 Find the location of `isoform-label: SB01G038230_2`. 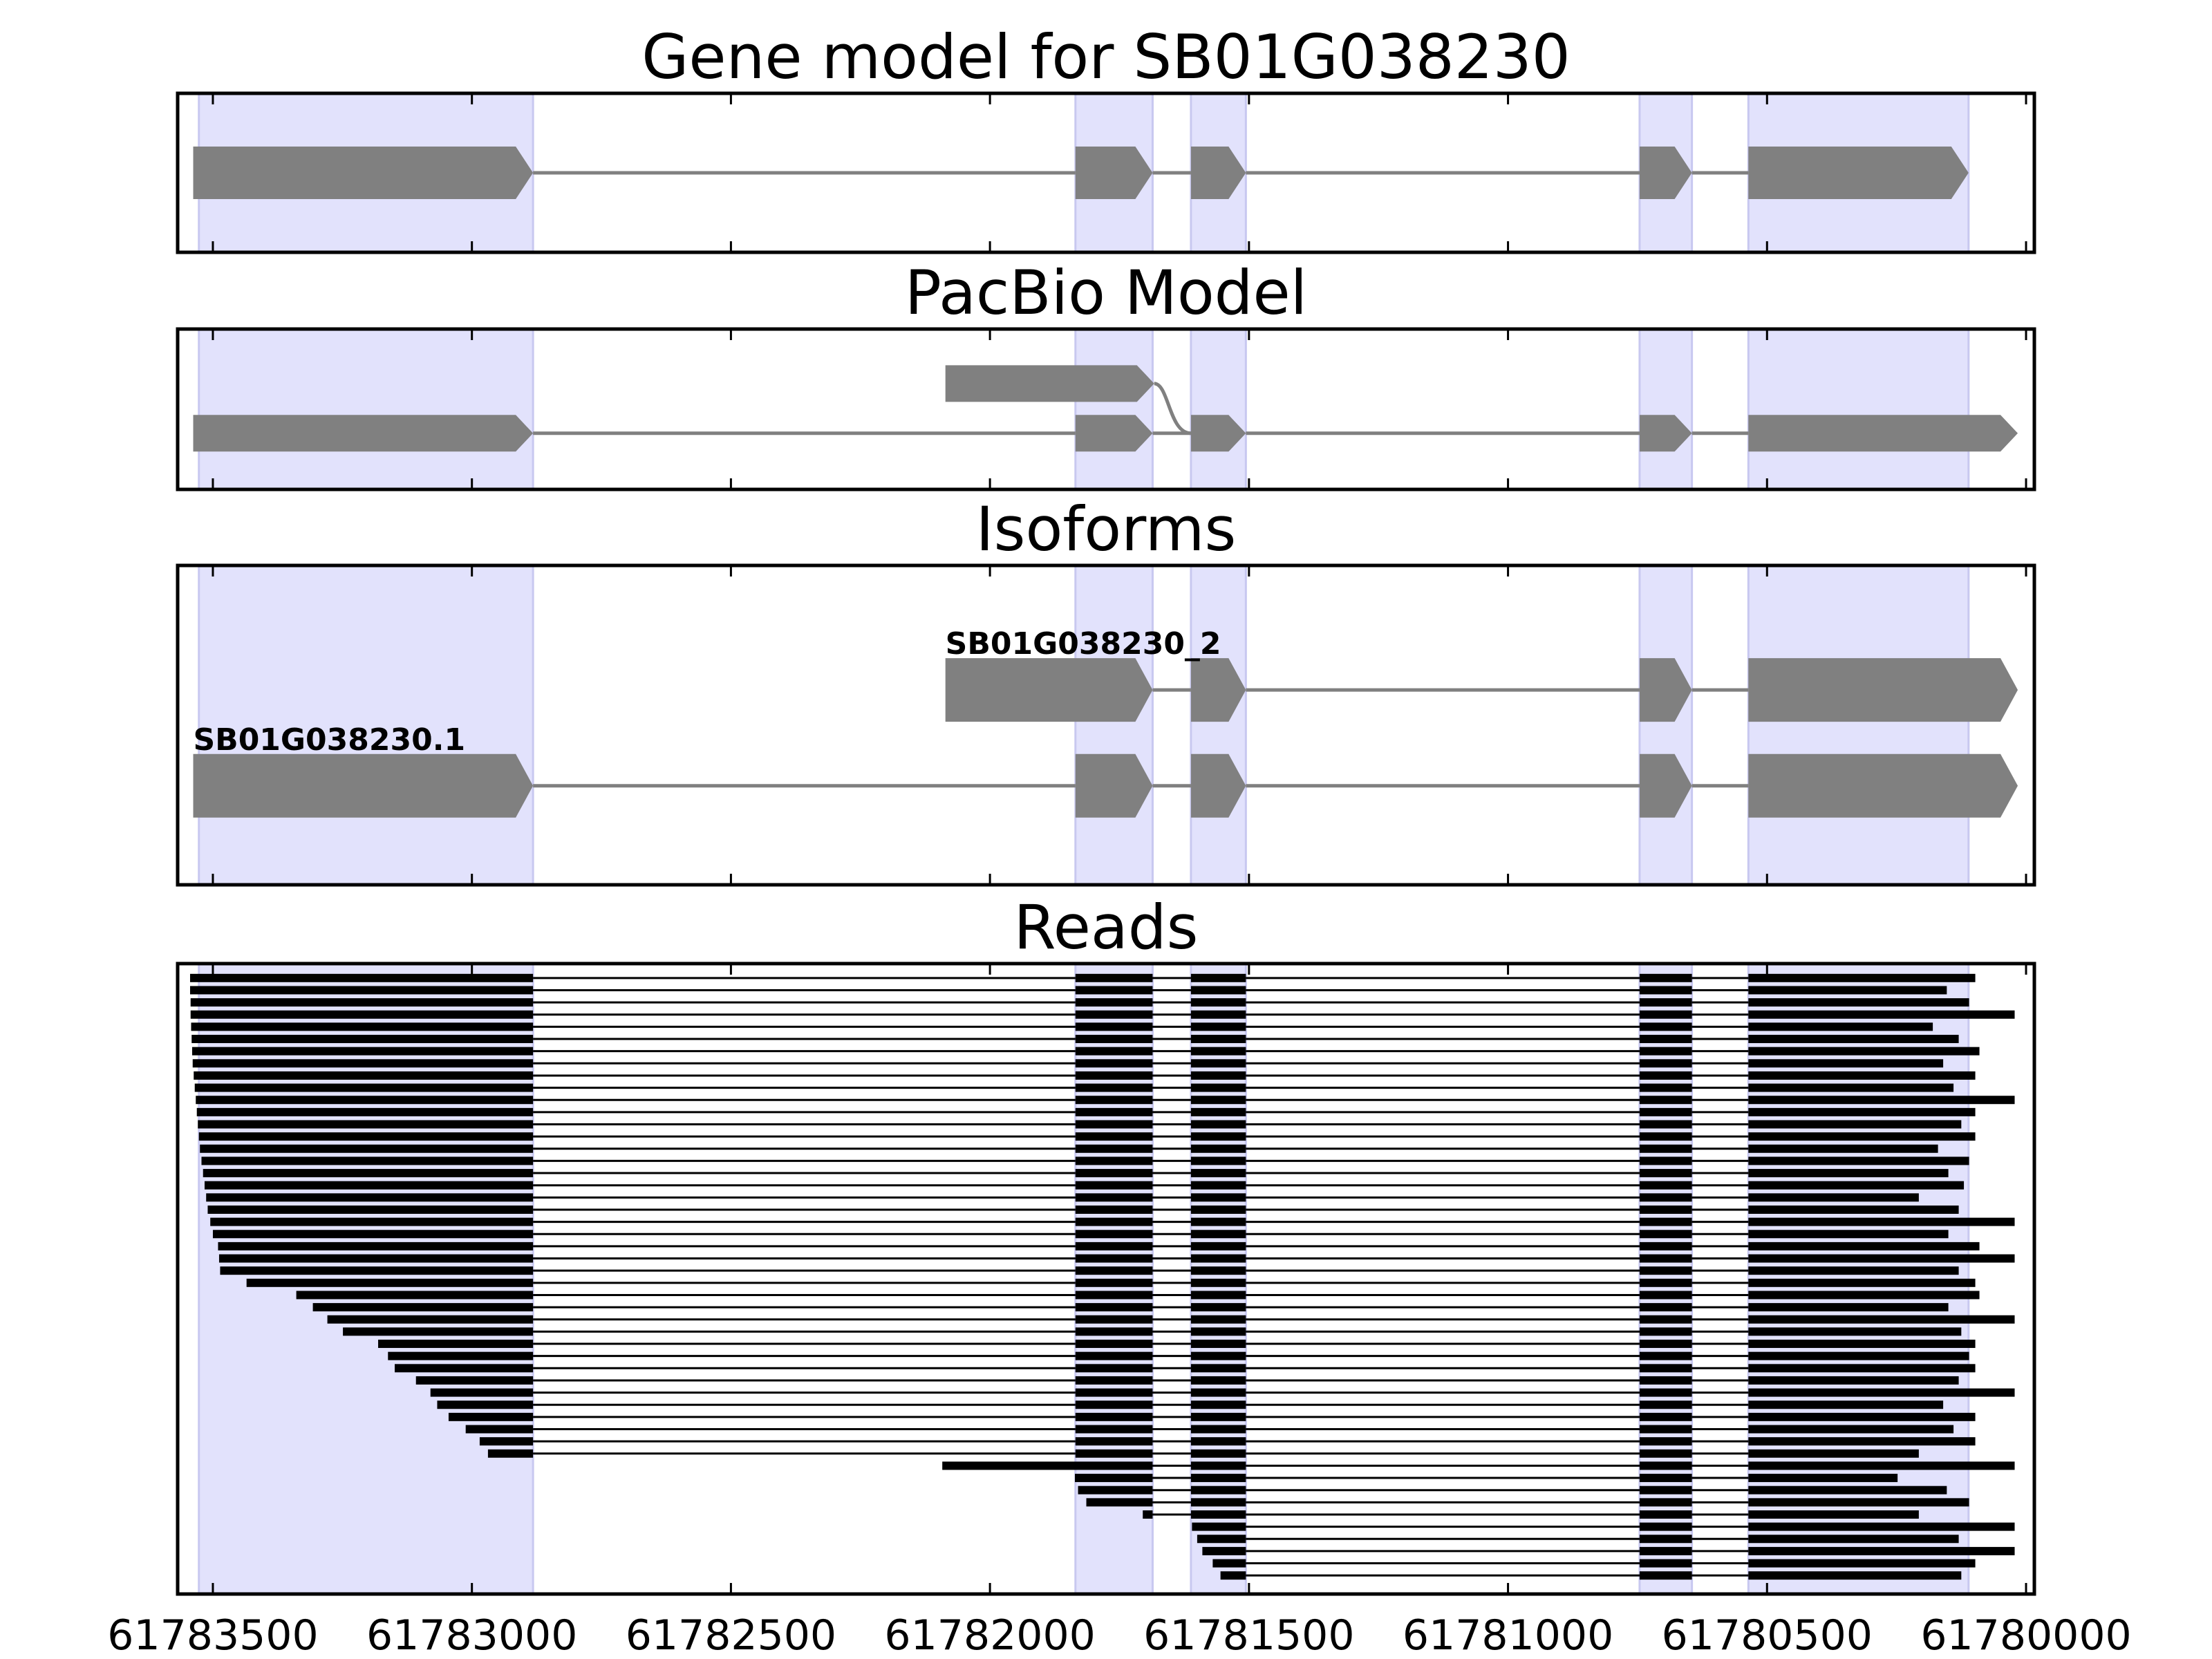

isoform-label: SB01G038230_2 is located at coordinates (1083, 644).